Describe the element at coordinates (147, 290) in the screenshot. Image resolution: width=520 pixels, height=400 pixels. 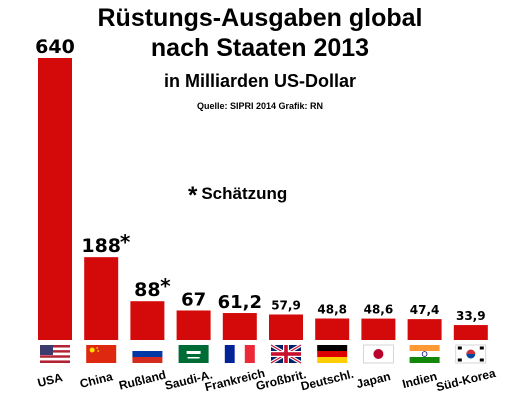
I see `value-label-3: 88` at that location.